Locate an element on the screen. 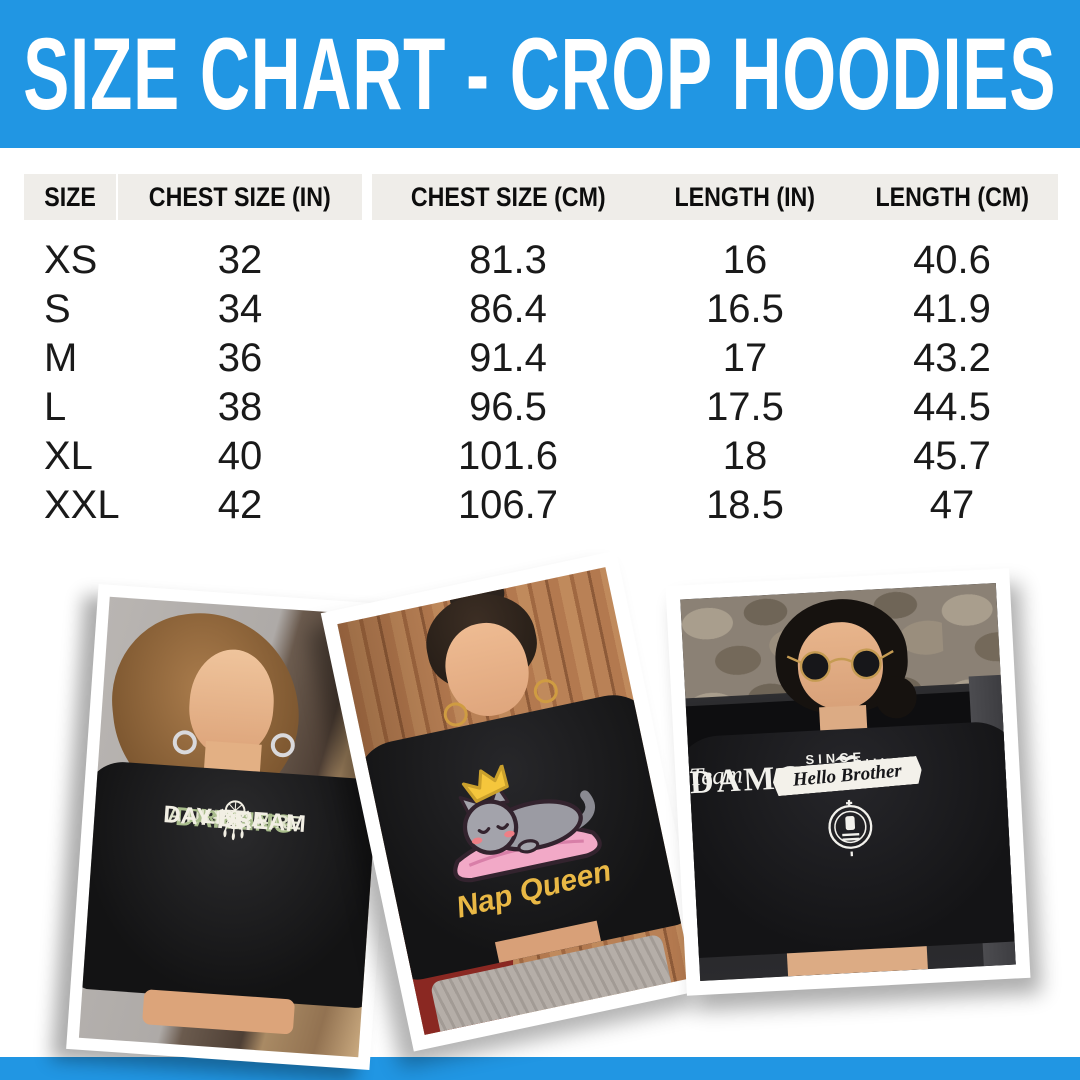 This screenshot has height=1080, width=1080. cell-length-cm: 47 is located at coordinates (952, 505).